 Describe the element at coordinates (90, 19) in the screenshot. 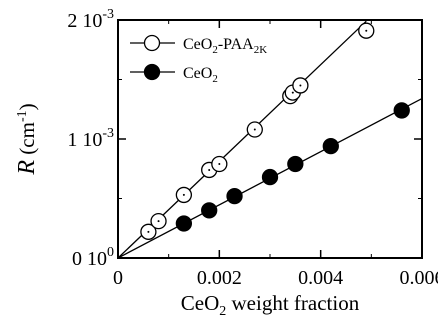

I see `y-tick-label-2: 2 10-3` at that location.